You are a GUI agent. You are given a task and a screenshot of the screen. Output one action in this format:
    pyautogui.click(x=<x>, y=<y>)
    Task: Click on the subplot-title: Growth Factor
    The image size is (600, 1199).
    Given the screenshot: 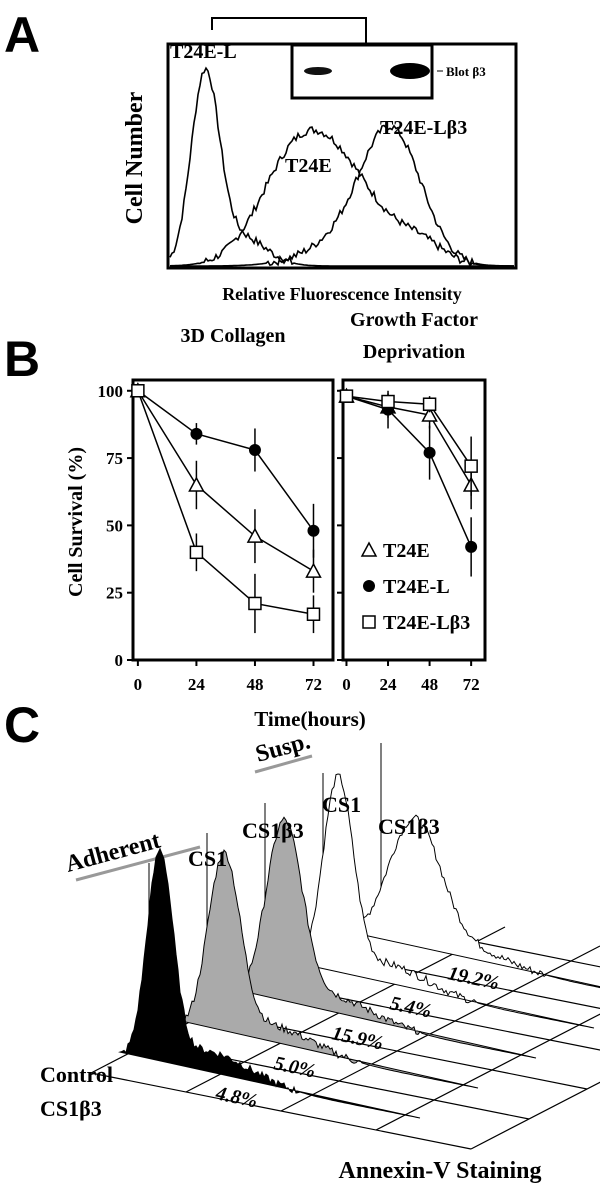 What is the action you would take?
    pyautogui.click(x=414, y=320)
    